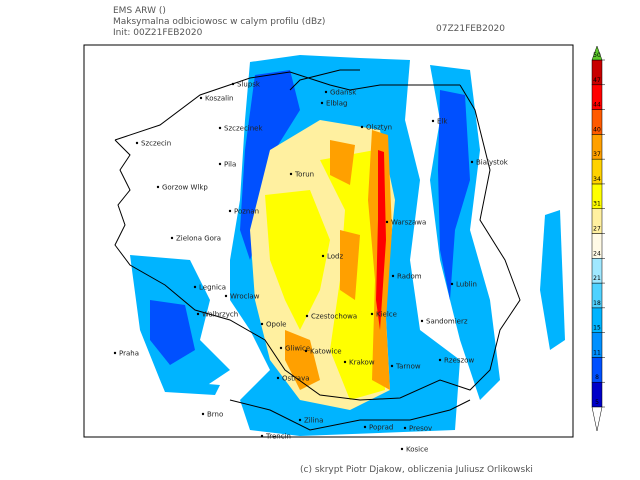 This screenshot has width=640, height=480. I want to click on colorbar-under, so click(597, 419).